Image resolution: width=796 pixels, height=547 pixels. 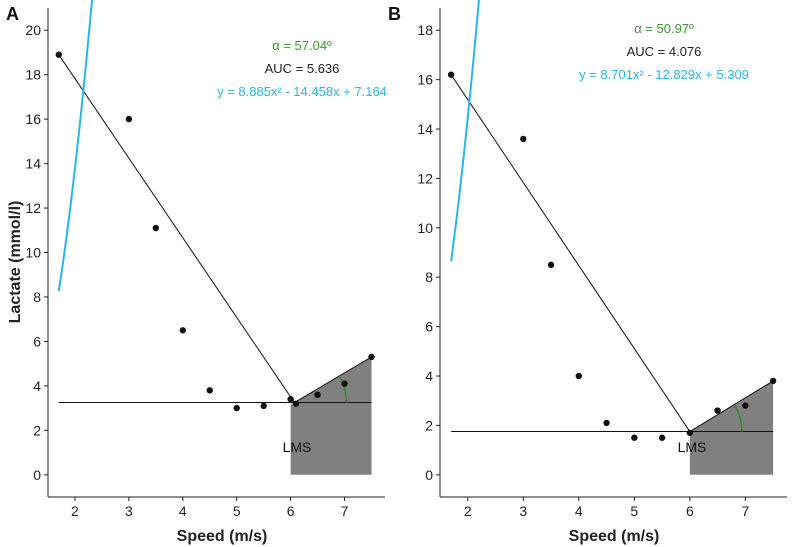 I want to click on panel-a-y-axis-label: Lactate (mmol/l), so click(x=15, y=262).